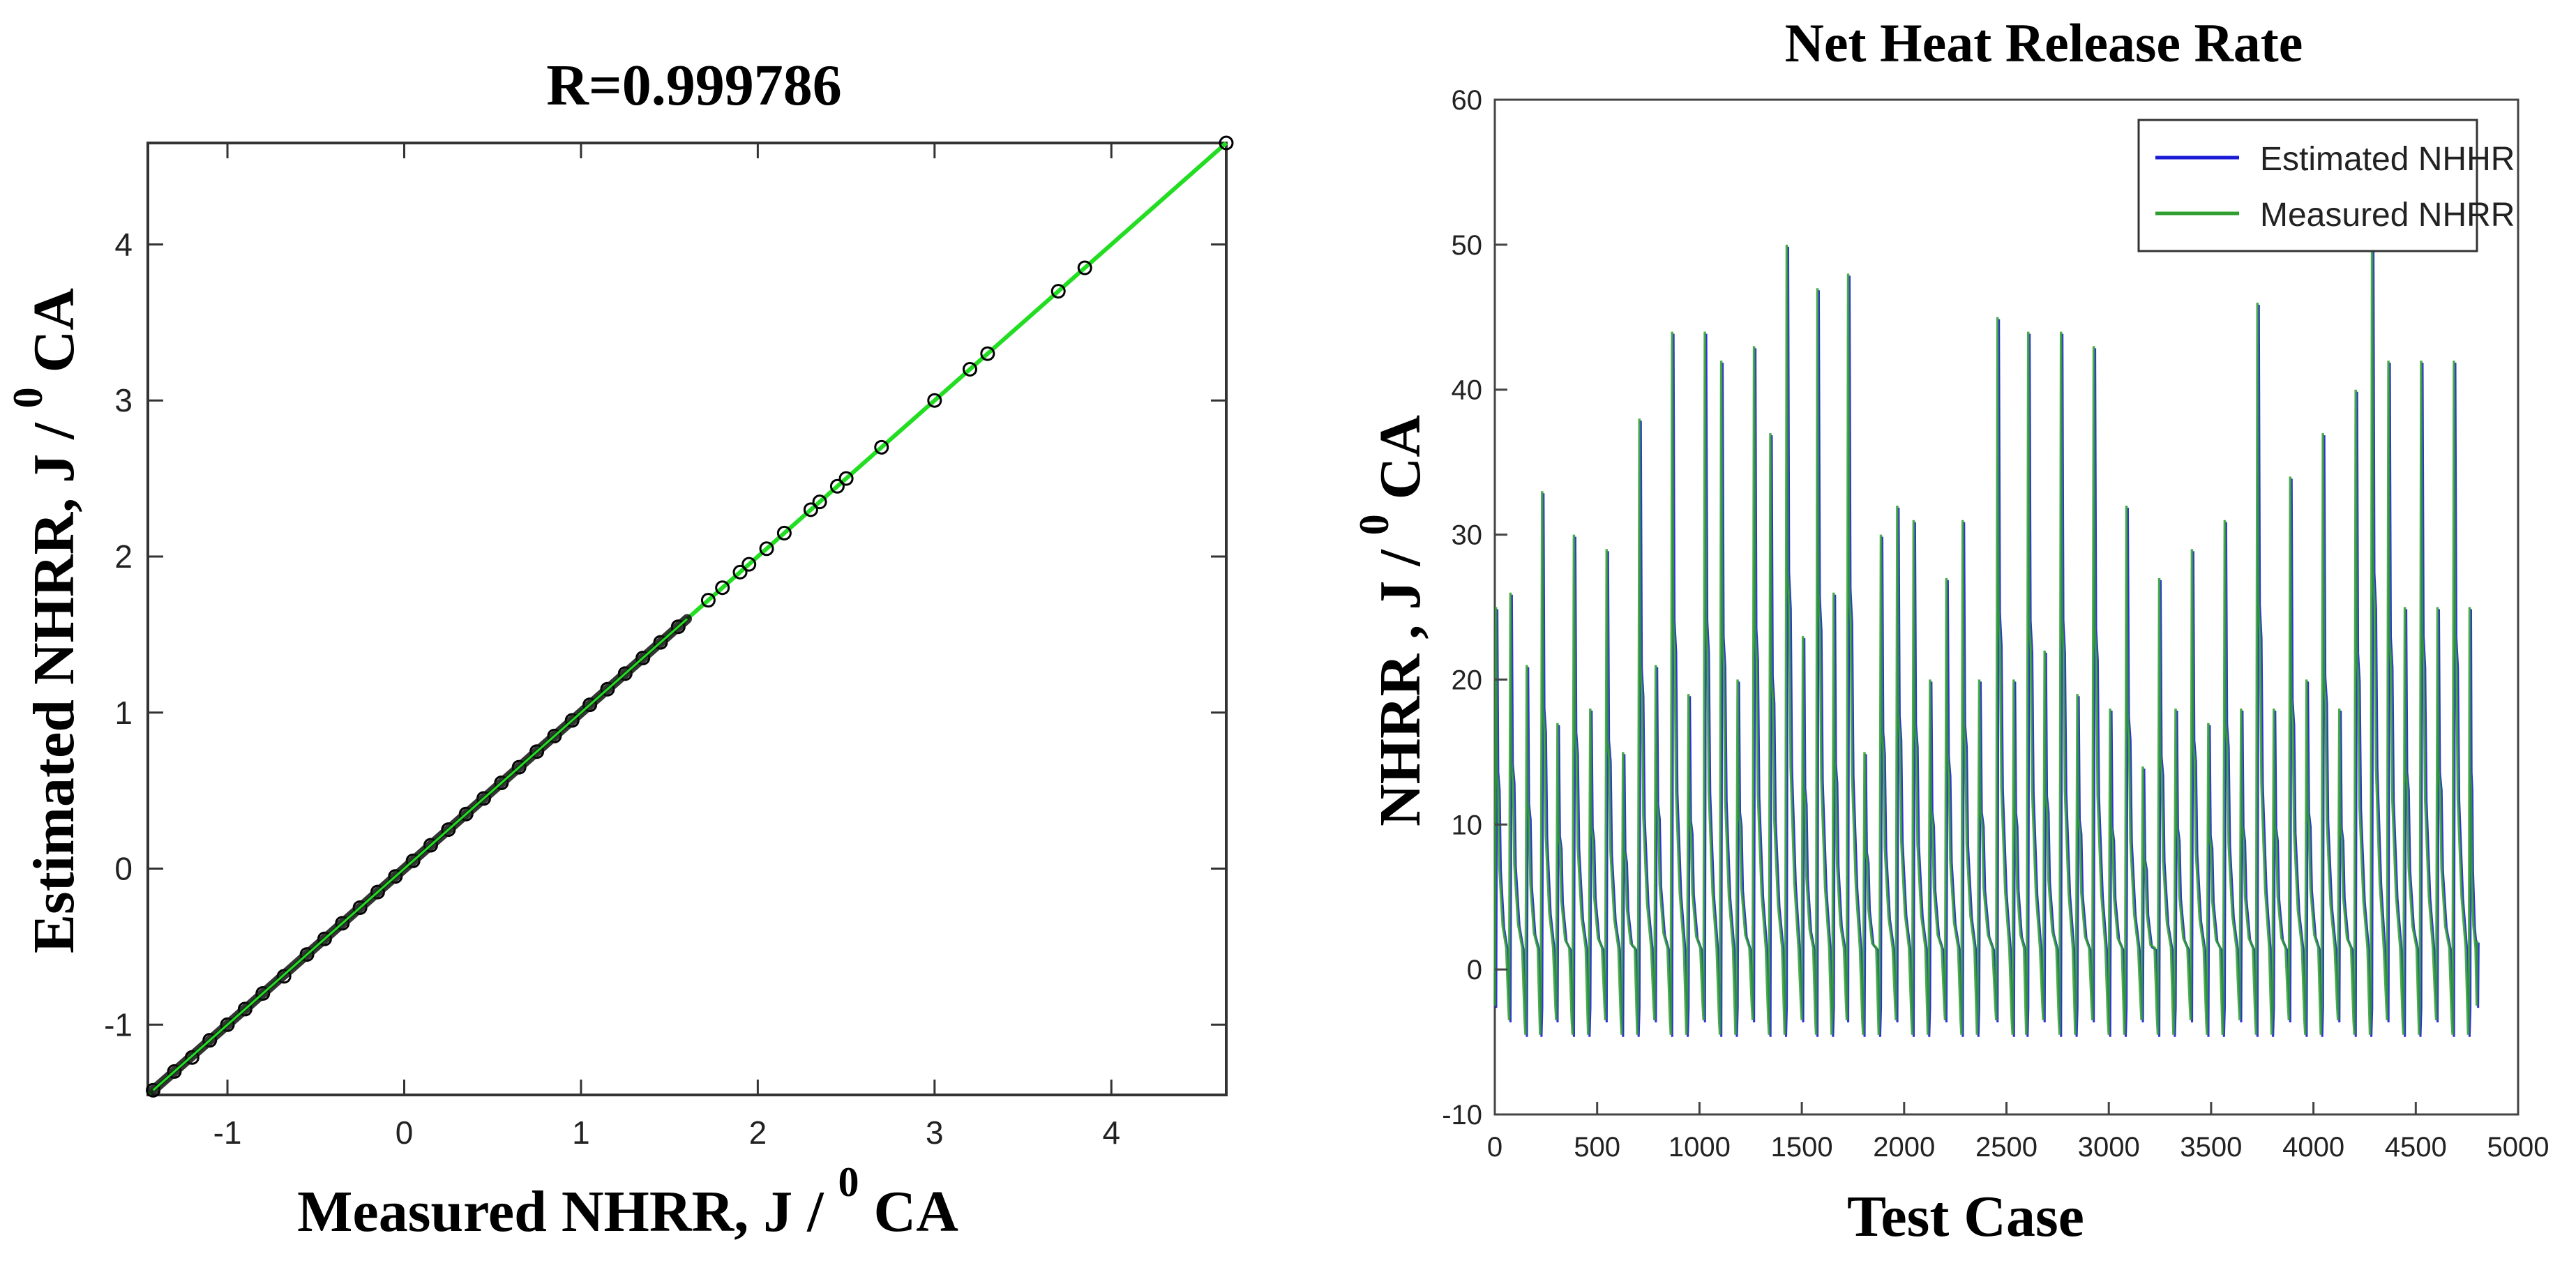 This screenshot has width=2576, height=1263. I want to click on scatter-y-tick-label-5: 4, so click(123, 244).